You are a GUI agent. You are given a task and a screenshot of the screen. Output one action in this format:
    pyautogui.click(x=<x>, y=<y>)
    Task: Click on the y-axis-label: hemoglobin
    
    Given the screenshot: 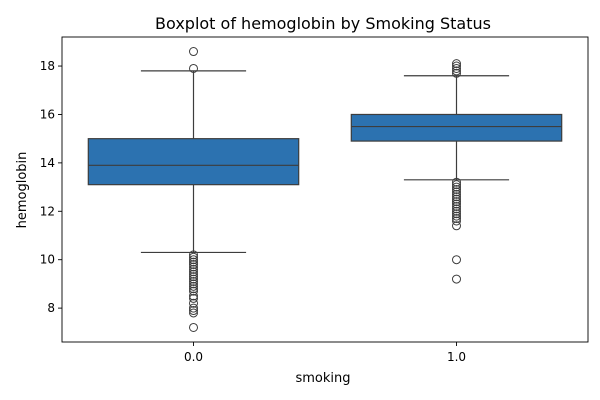 What is the action you would take?
    pyautogui.click(x=22, y=190)
    